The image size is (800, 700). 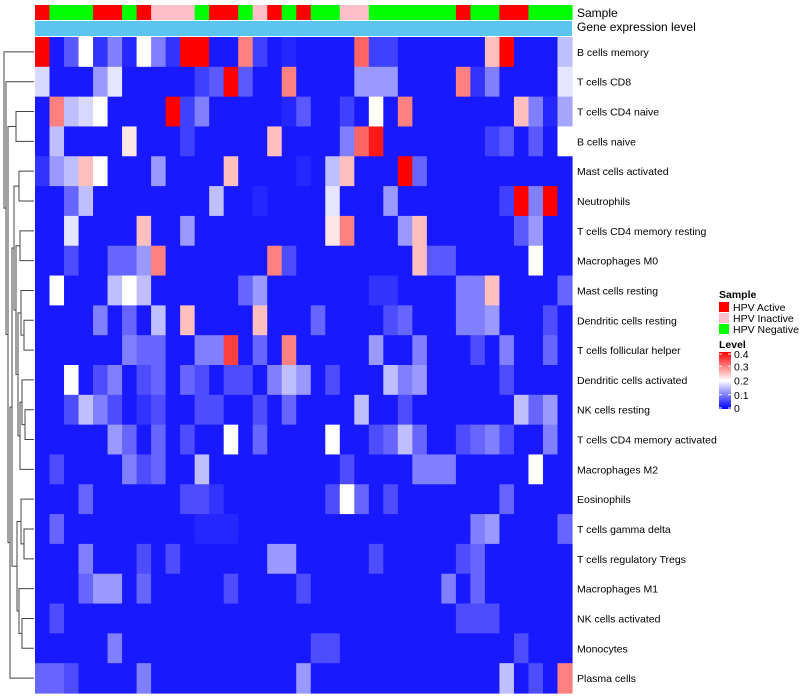 I want to click on row-label: Mast cells activated, so click(x=623, y=172).